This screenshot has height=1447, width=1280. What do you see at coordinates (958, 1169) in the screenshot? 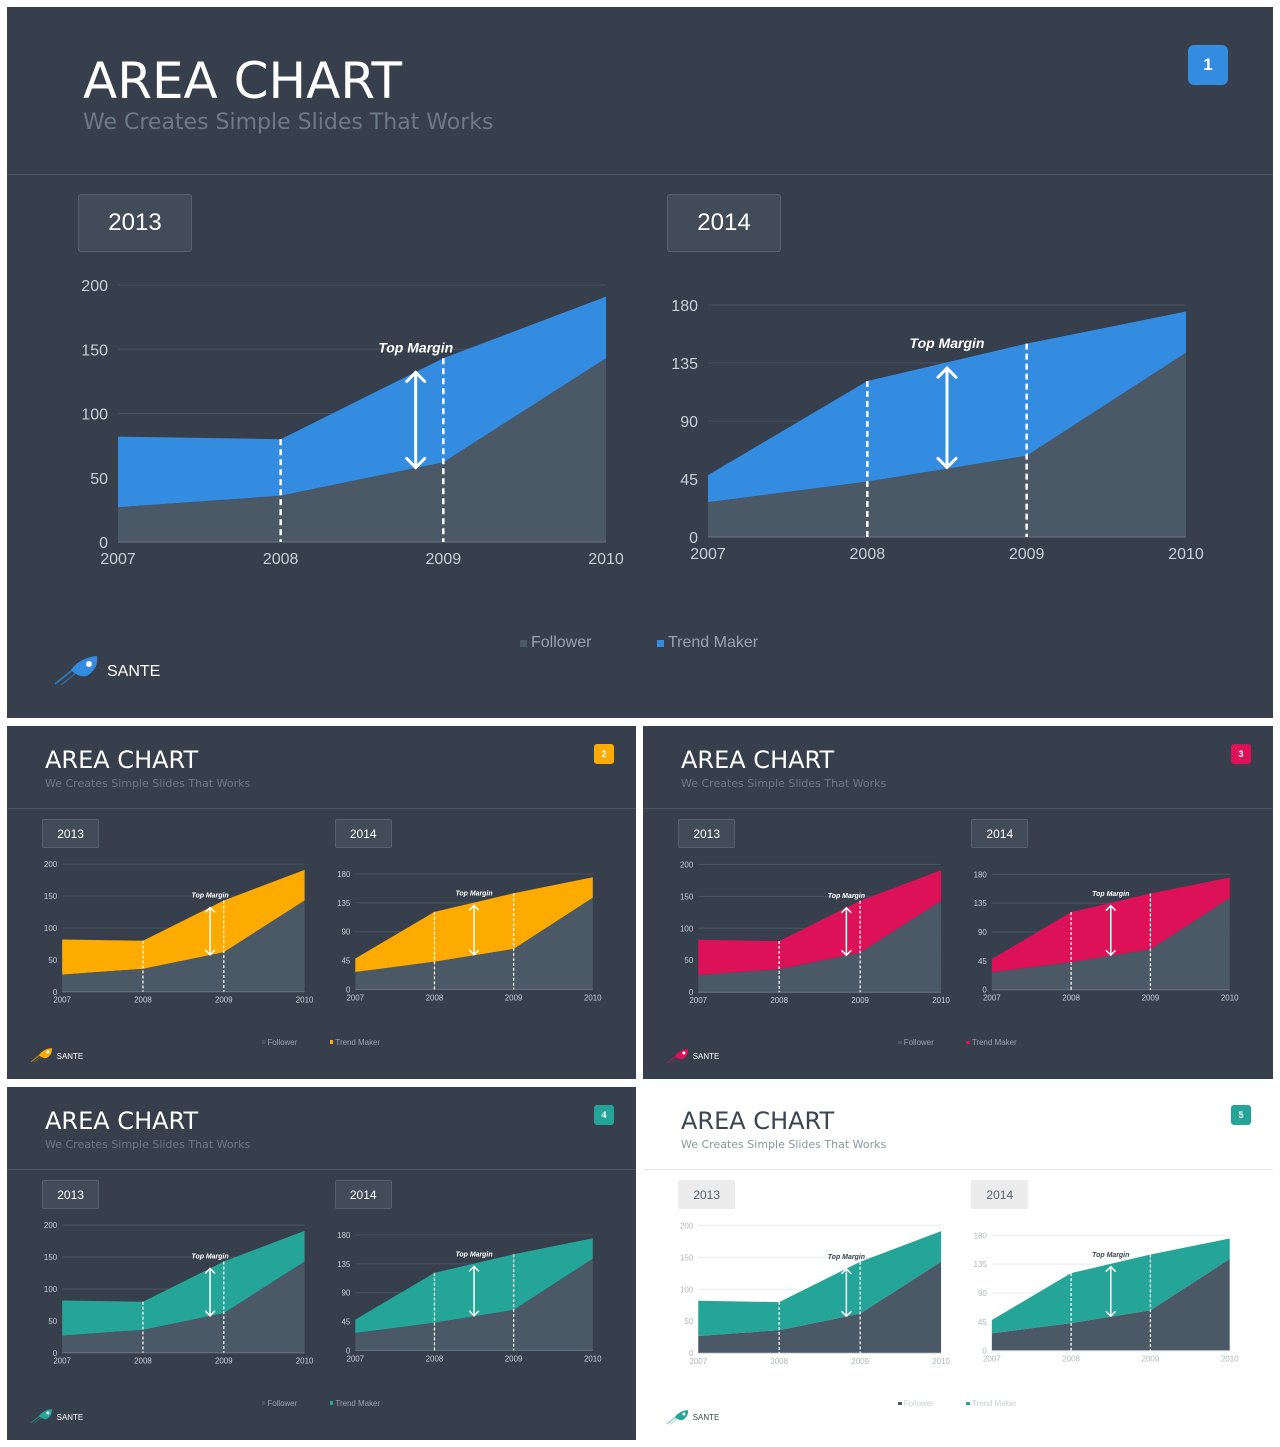
I see `header-divider` at bounding box center [958, 1169].